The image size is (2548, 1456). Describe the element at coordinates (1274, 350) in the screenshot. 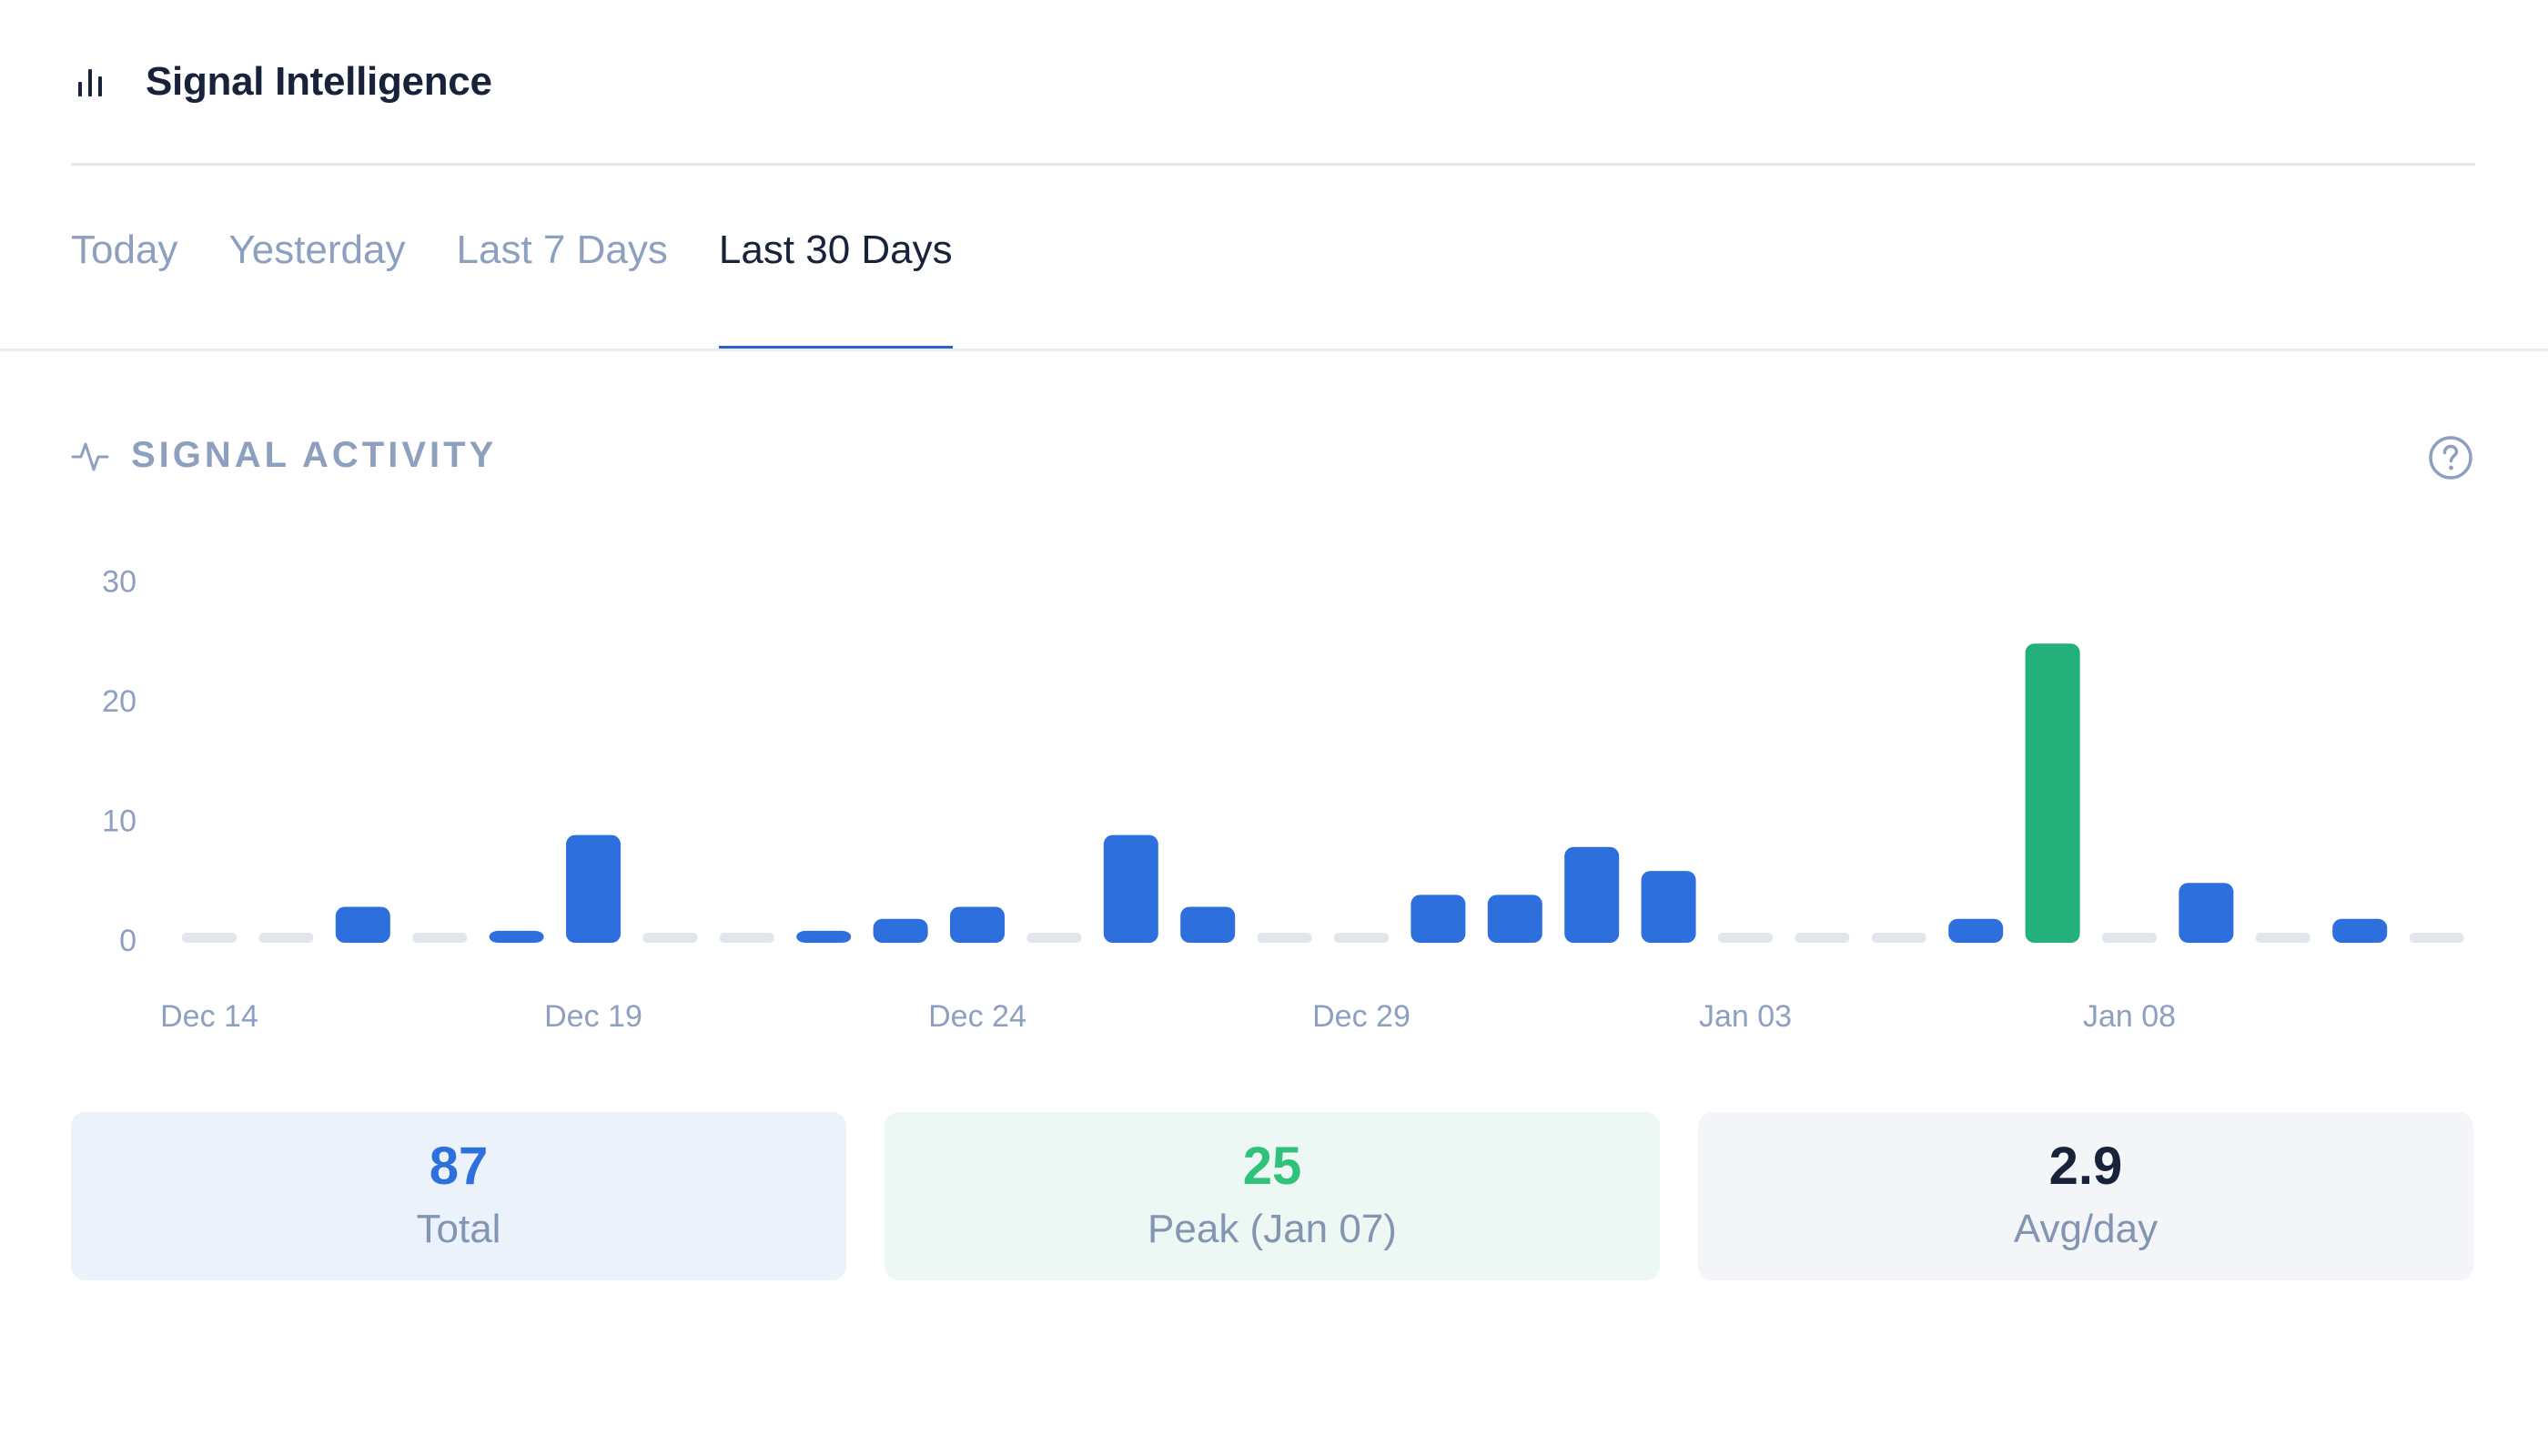

I see `tabs-divider` at that location.